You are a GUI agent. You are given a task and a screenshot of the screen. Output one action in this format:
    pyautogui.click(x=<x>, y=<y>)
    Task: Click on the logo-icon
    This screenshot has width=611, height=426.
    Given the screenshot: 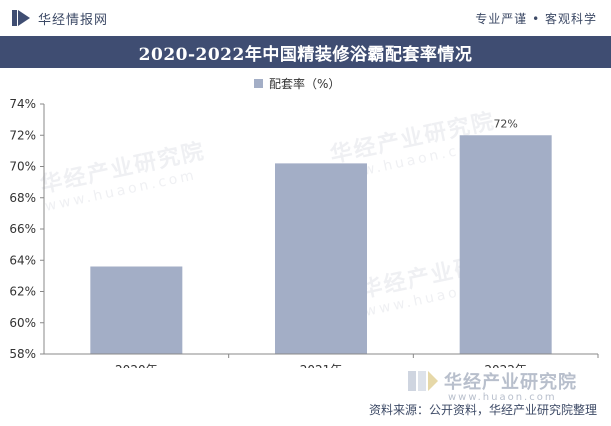 What is the action you would take?
    pyautogui.click(x=21, y=18)
    